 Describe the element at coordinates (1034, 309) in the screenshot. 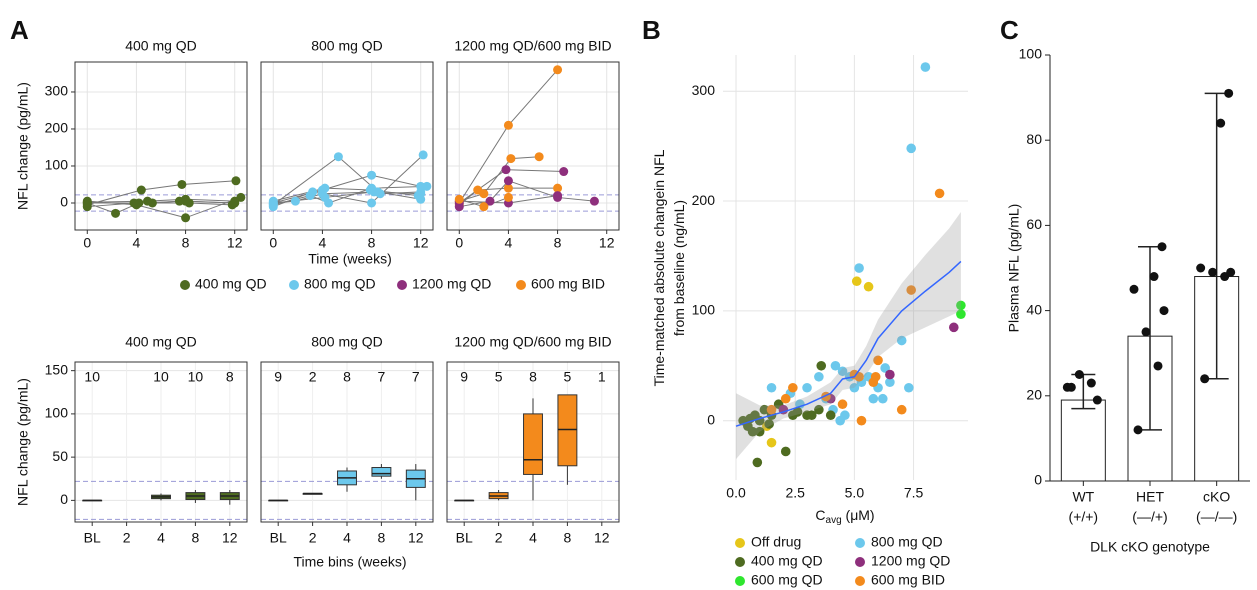

I see `y-tick-label: 40` at that location.